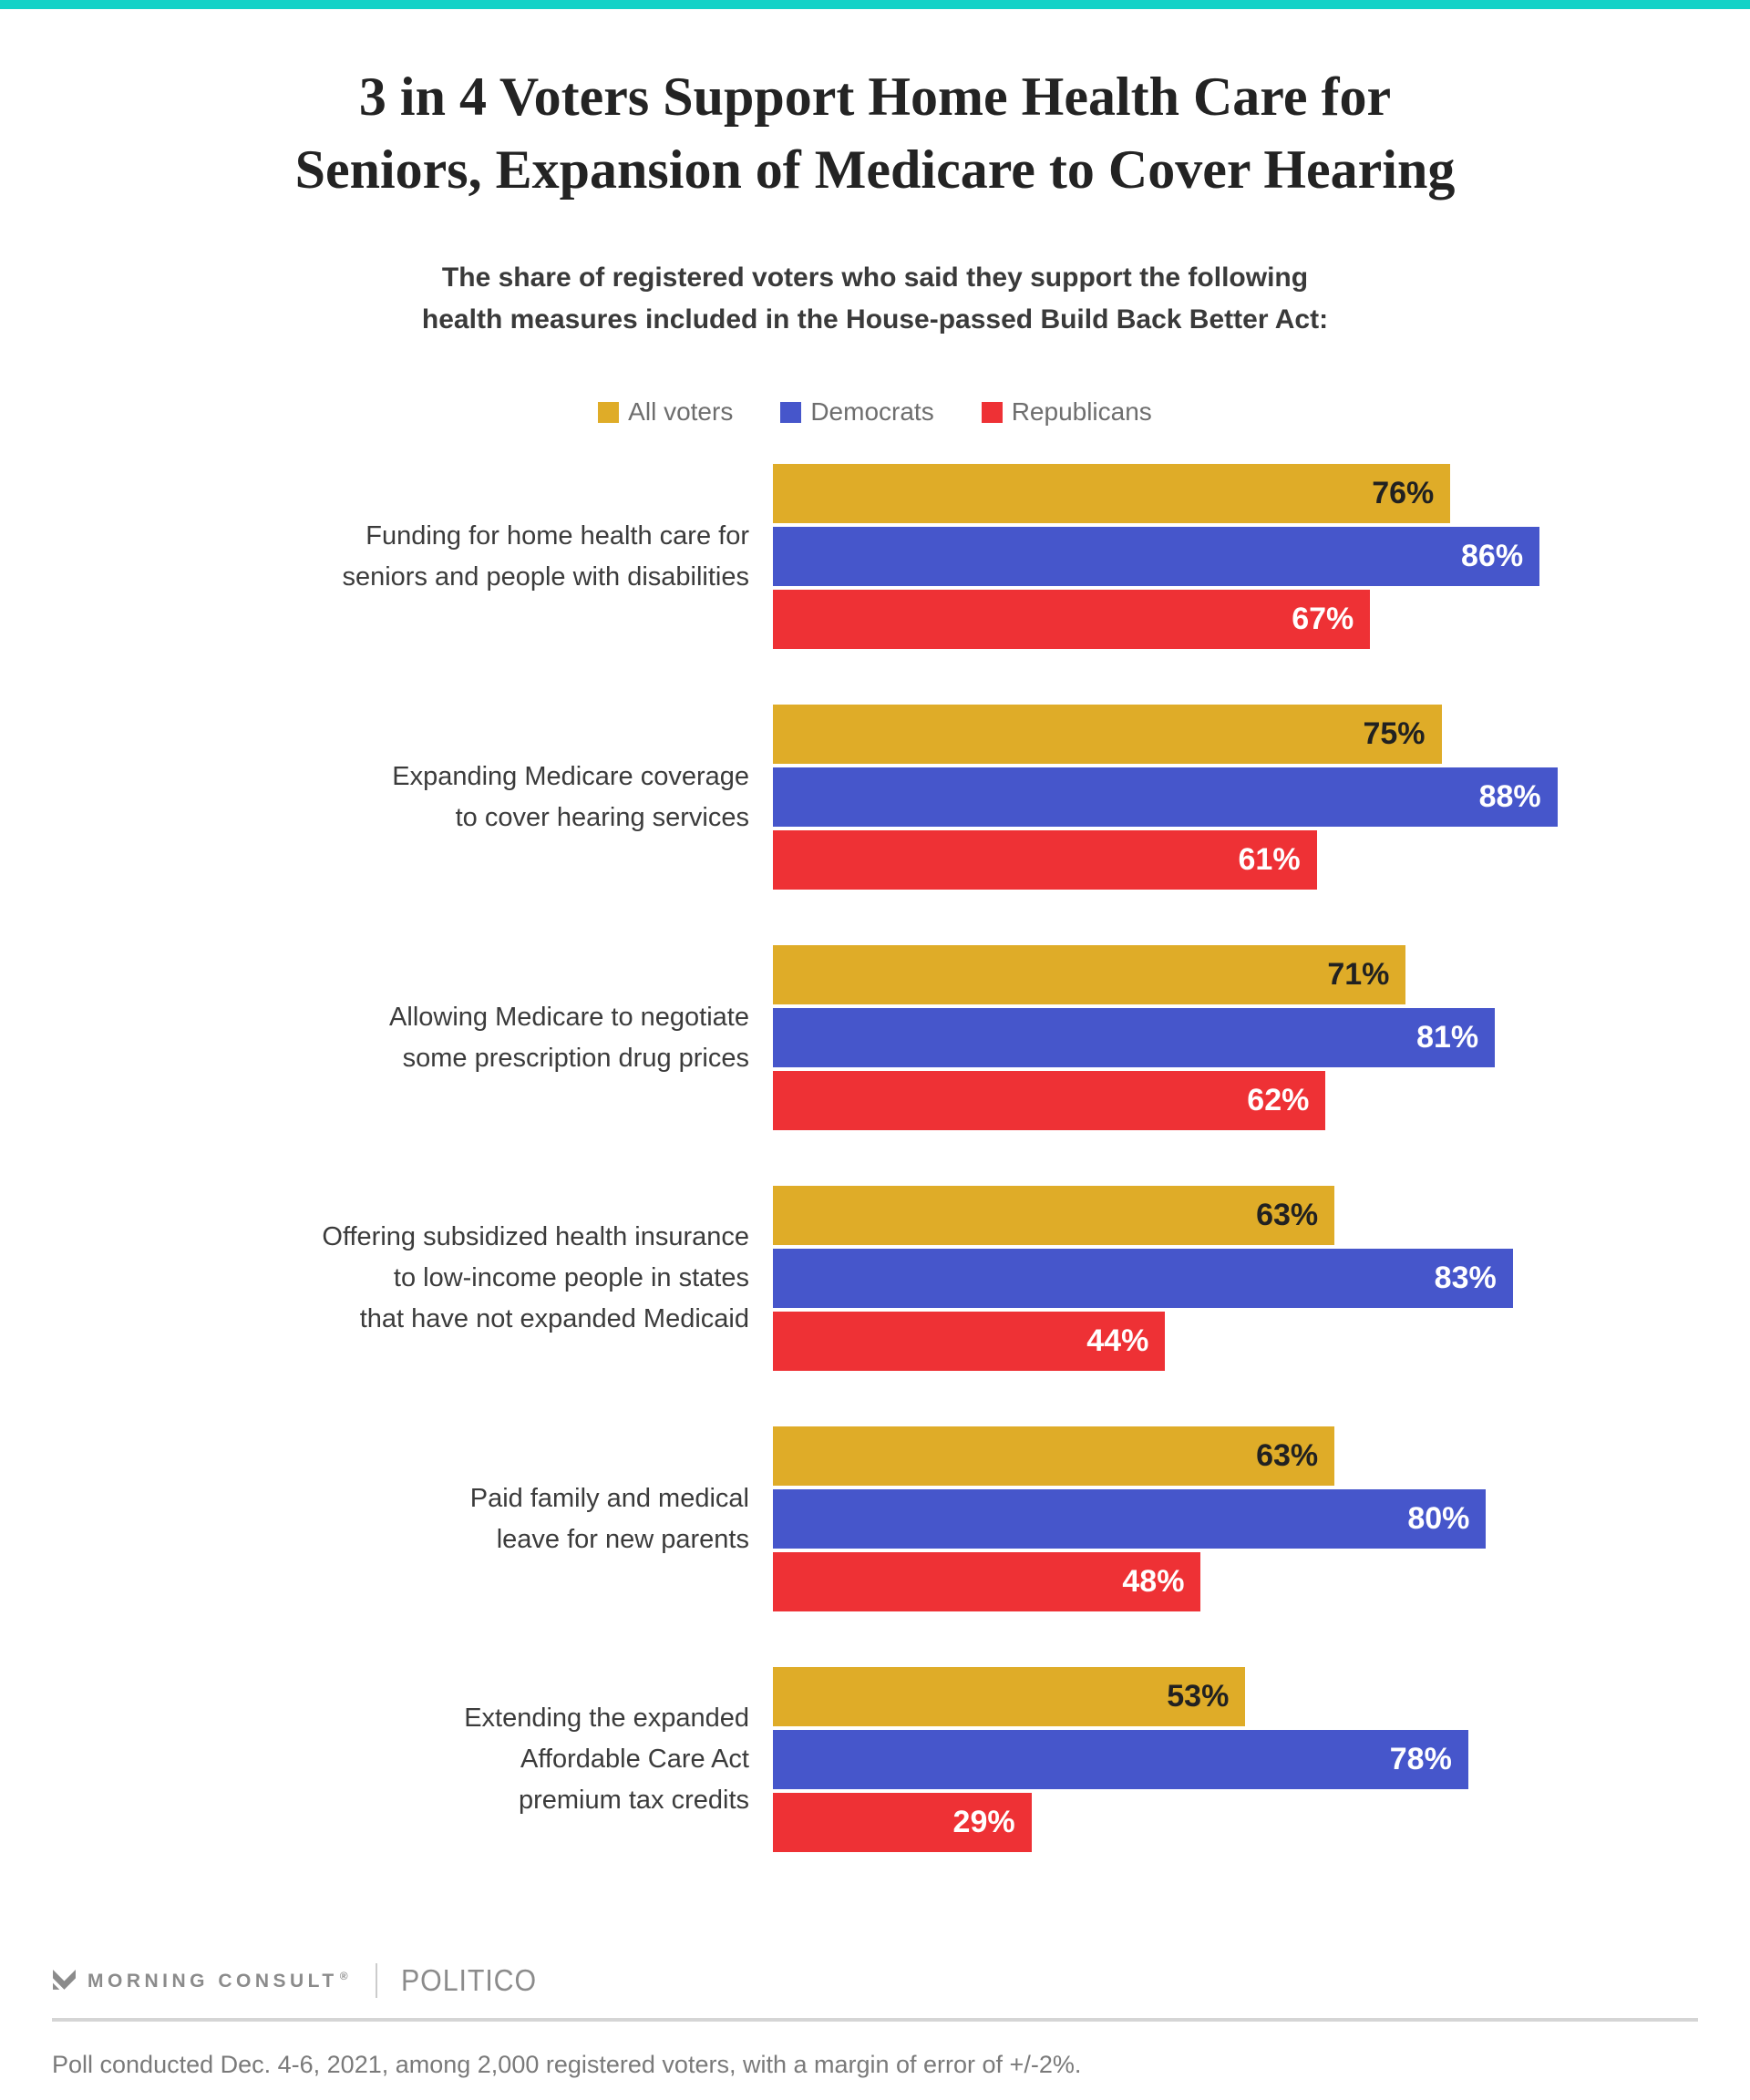 The image size is (1750, 2100). I want to click on legend-swatch-democrats, so click(791, 412).